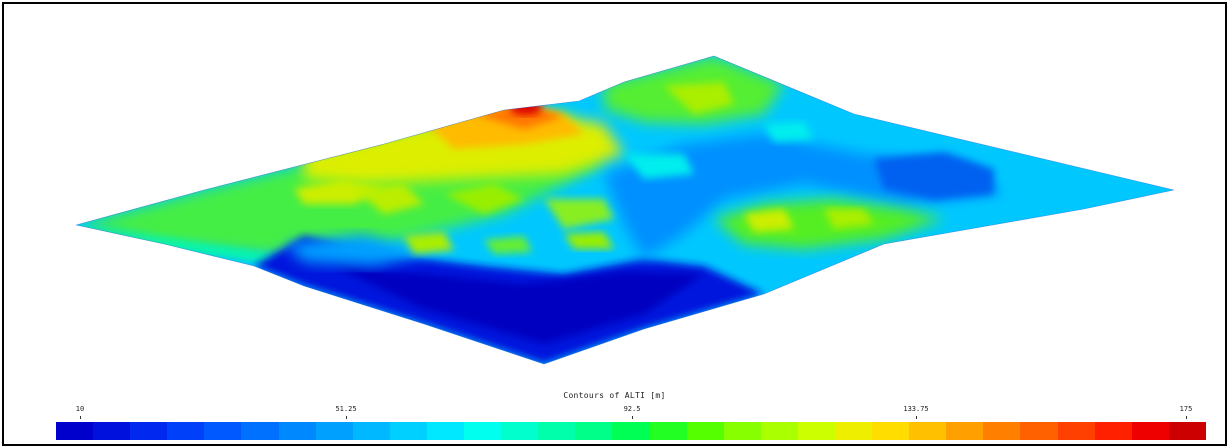 The width and height of the screenshot is (1229, 448). What do you see at coordinates (916, 409) in the screenshot?
I see `colorbar-tick-label: 133.75` at bounding box center [916, 409].